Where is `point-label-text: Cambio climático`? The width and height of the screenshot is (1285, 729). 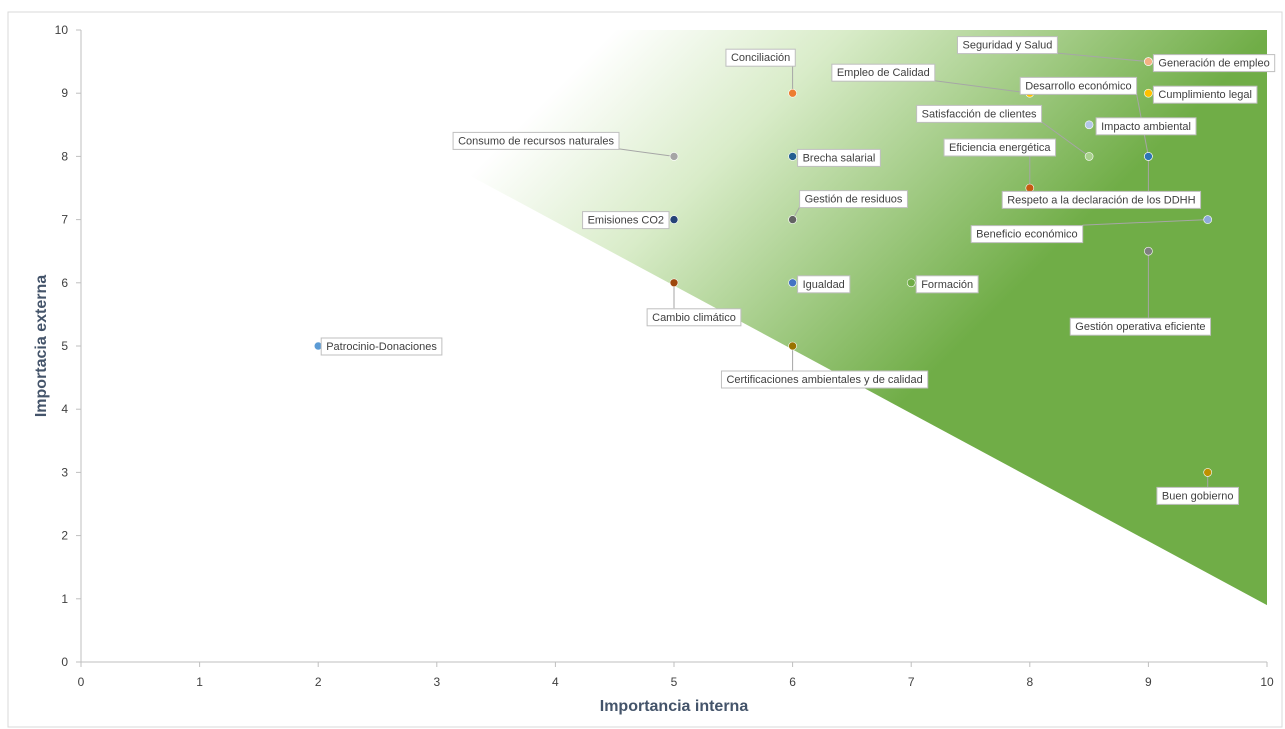
point-label-text: Cambio climático is located at coordinates (694, 318).